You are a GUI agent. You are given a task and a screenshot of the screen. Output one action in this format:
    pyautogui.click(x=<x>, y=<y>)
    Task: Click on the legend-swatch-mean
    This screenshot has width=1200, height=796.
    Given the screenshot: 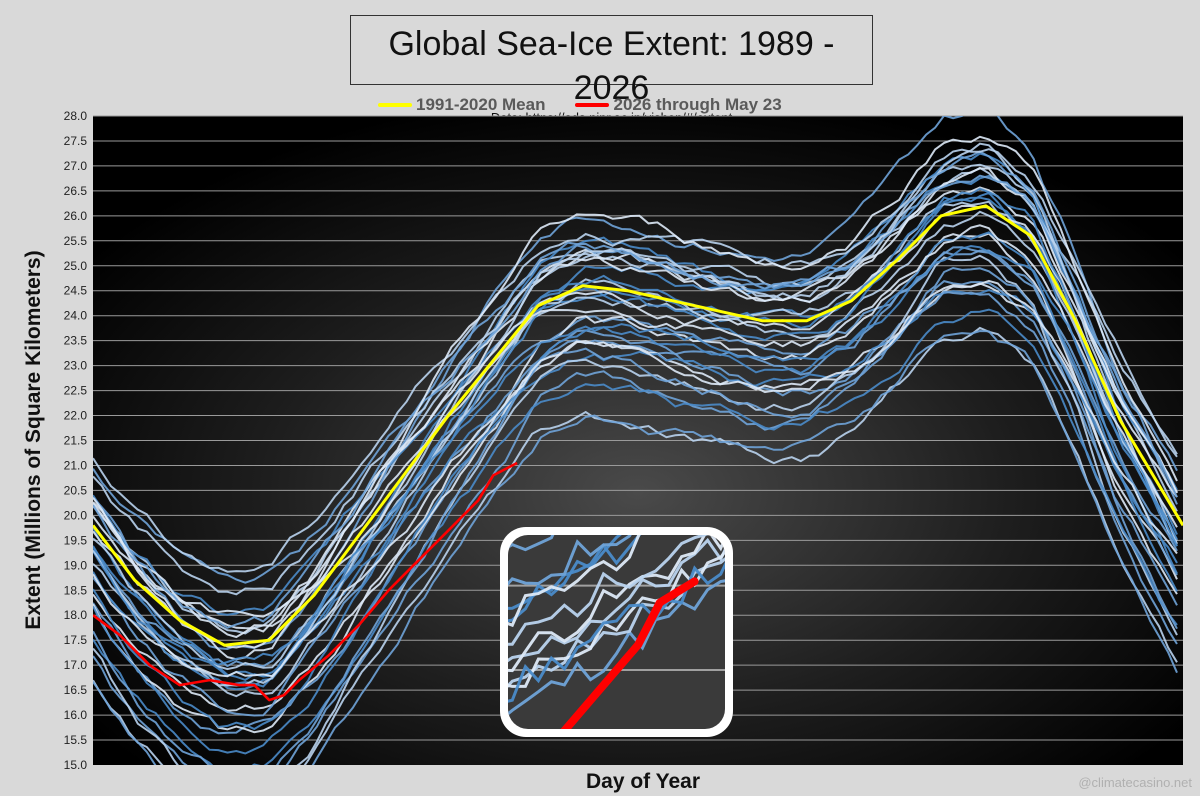 What is the action you would take?
    pyautogui.click(x=395, y=105)
    